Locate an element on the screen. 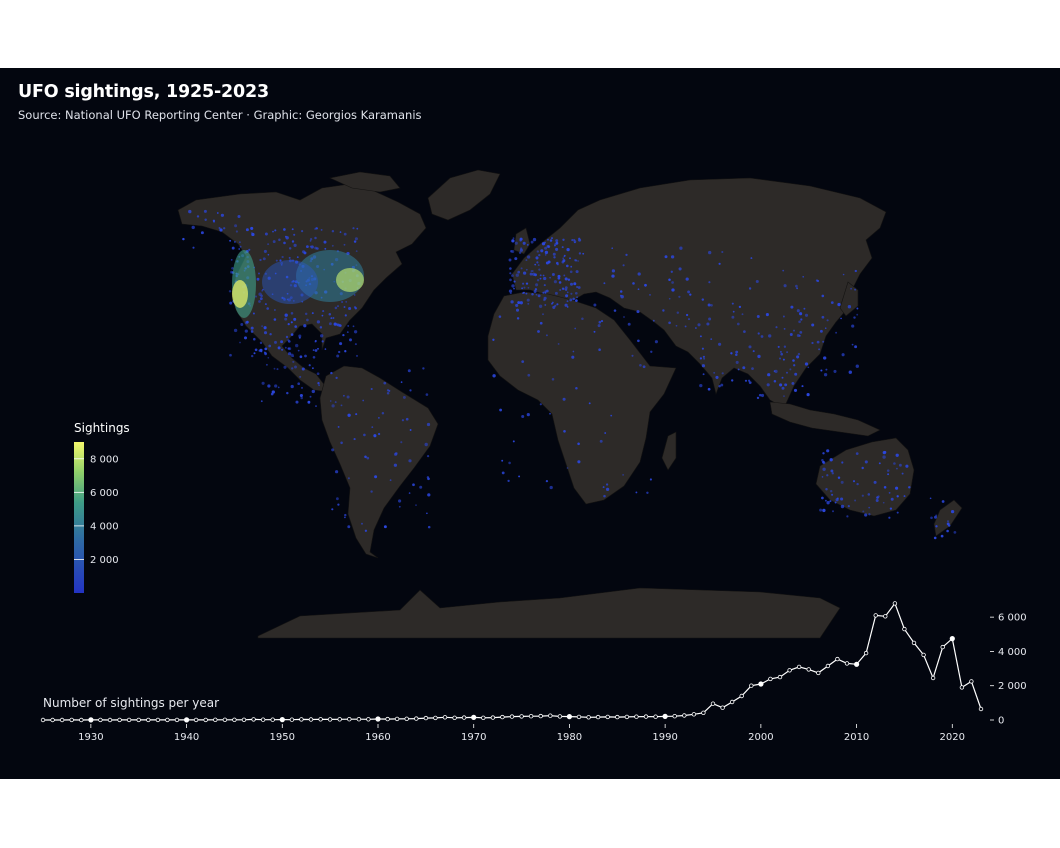 This screenshot has width=1060, height=848. y-tick-label: 4 000 is located at coordinates (1012, 652).